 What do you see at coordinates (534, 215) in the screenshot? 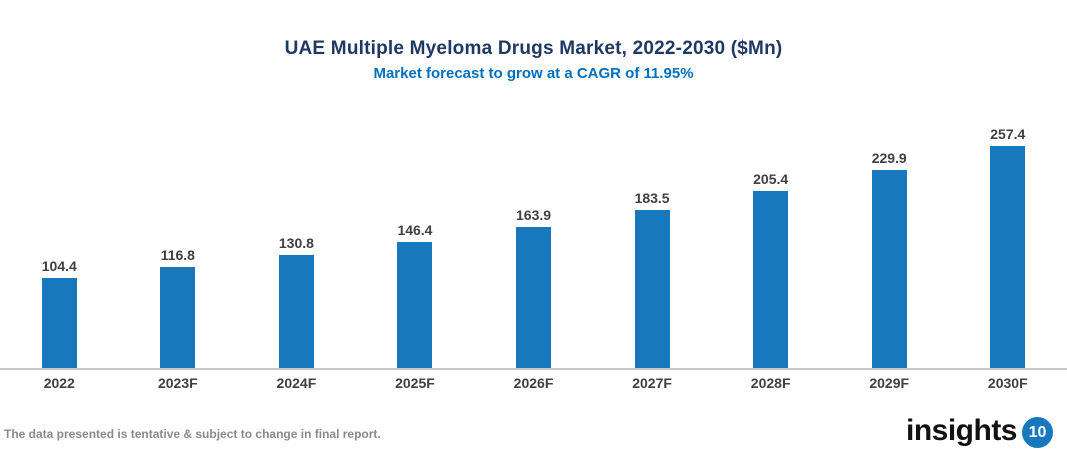
I see `bar-value-label: 163.9` at bounding box center [534, 215].